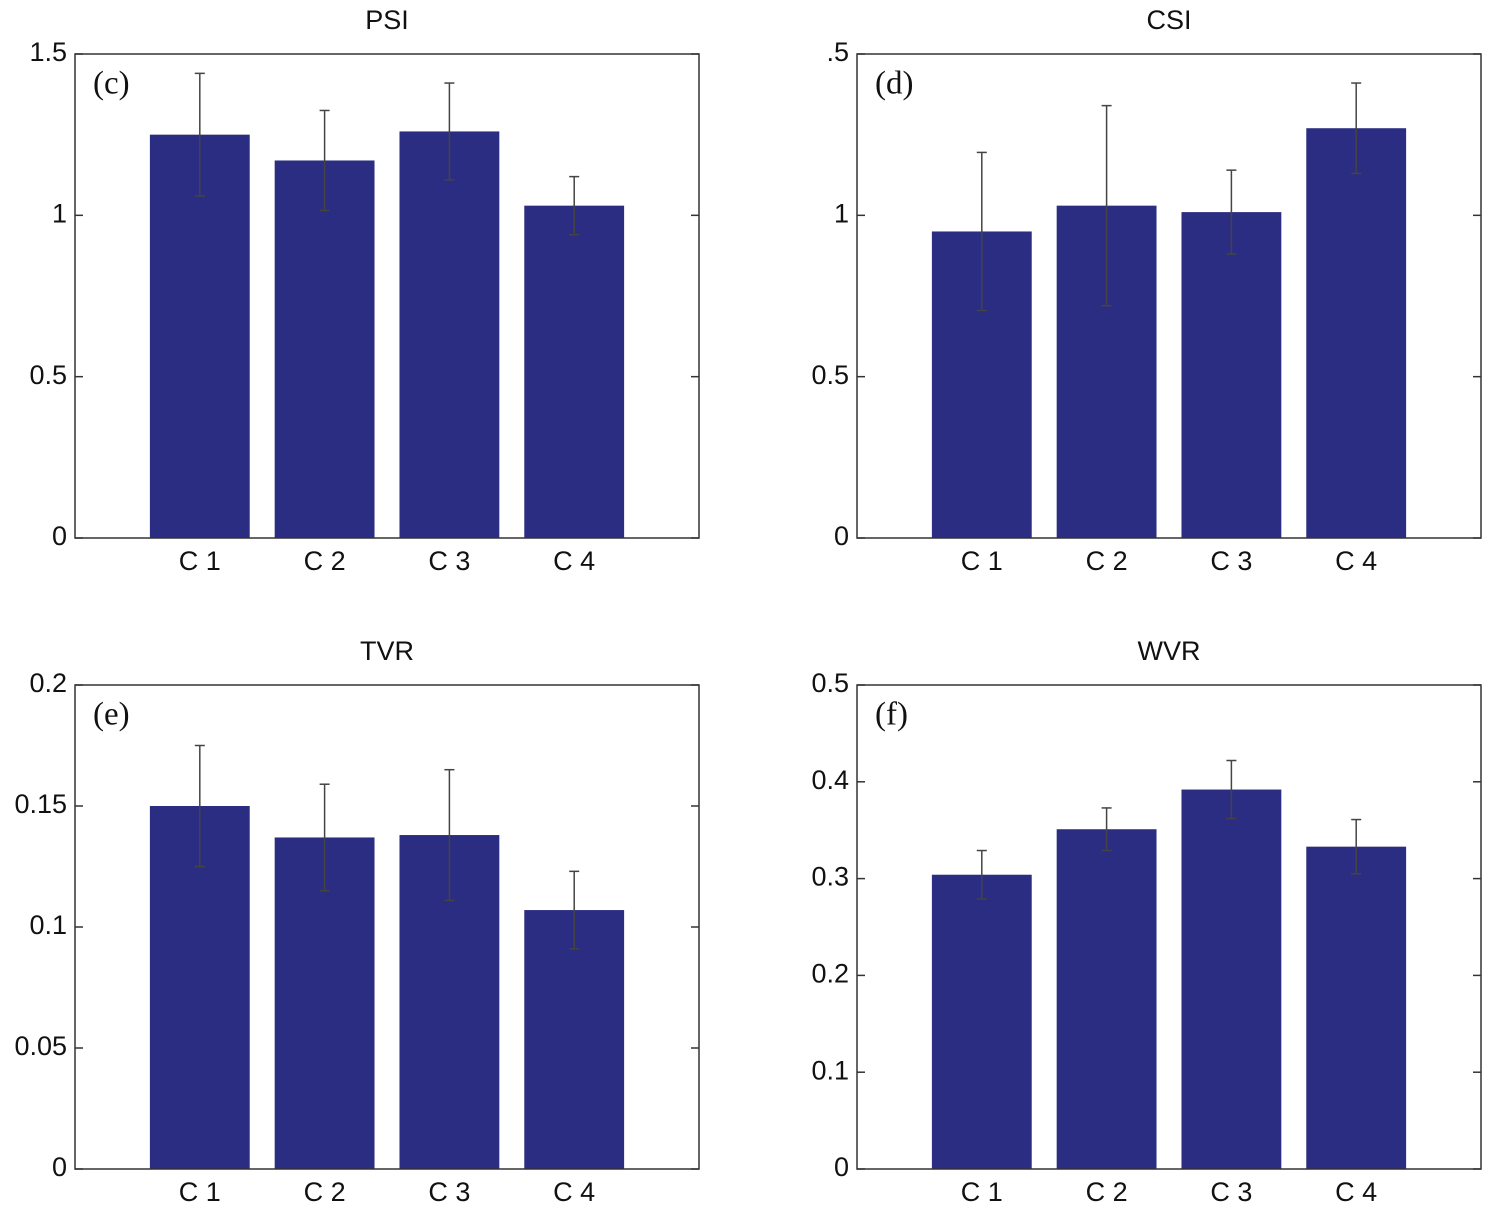 This screenshot has height=1208, width=1494. I want to click on y-tick-label: .5, so click(837, 52).